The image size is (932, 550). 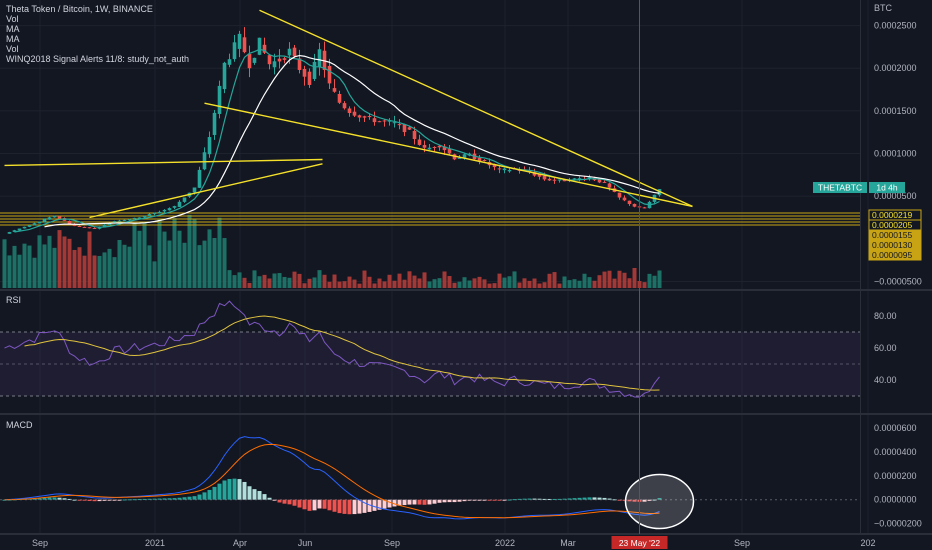 I want to click on legend-title: Theta Token / Bitcoin, 1W, BINANCE, so click(x=79, y=9).